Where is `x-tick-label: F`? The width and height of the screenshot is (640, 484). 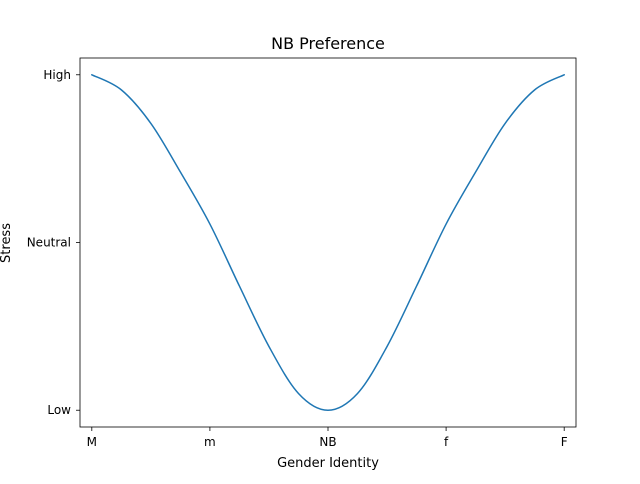
x-tick-label: F is located at coordinates (564, 442).